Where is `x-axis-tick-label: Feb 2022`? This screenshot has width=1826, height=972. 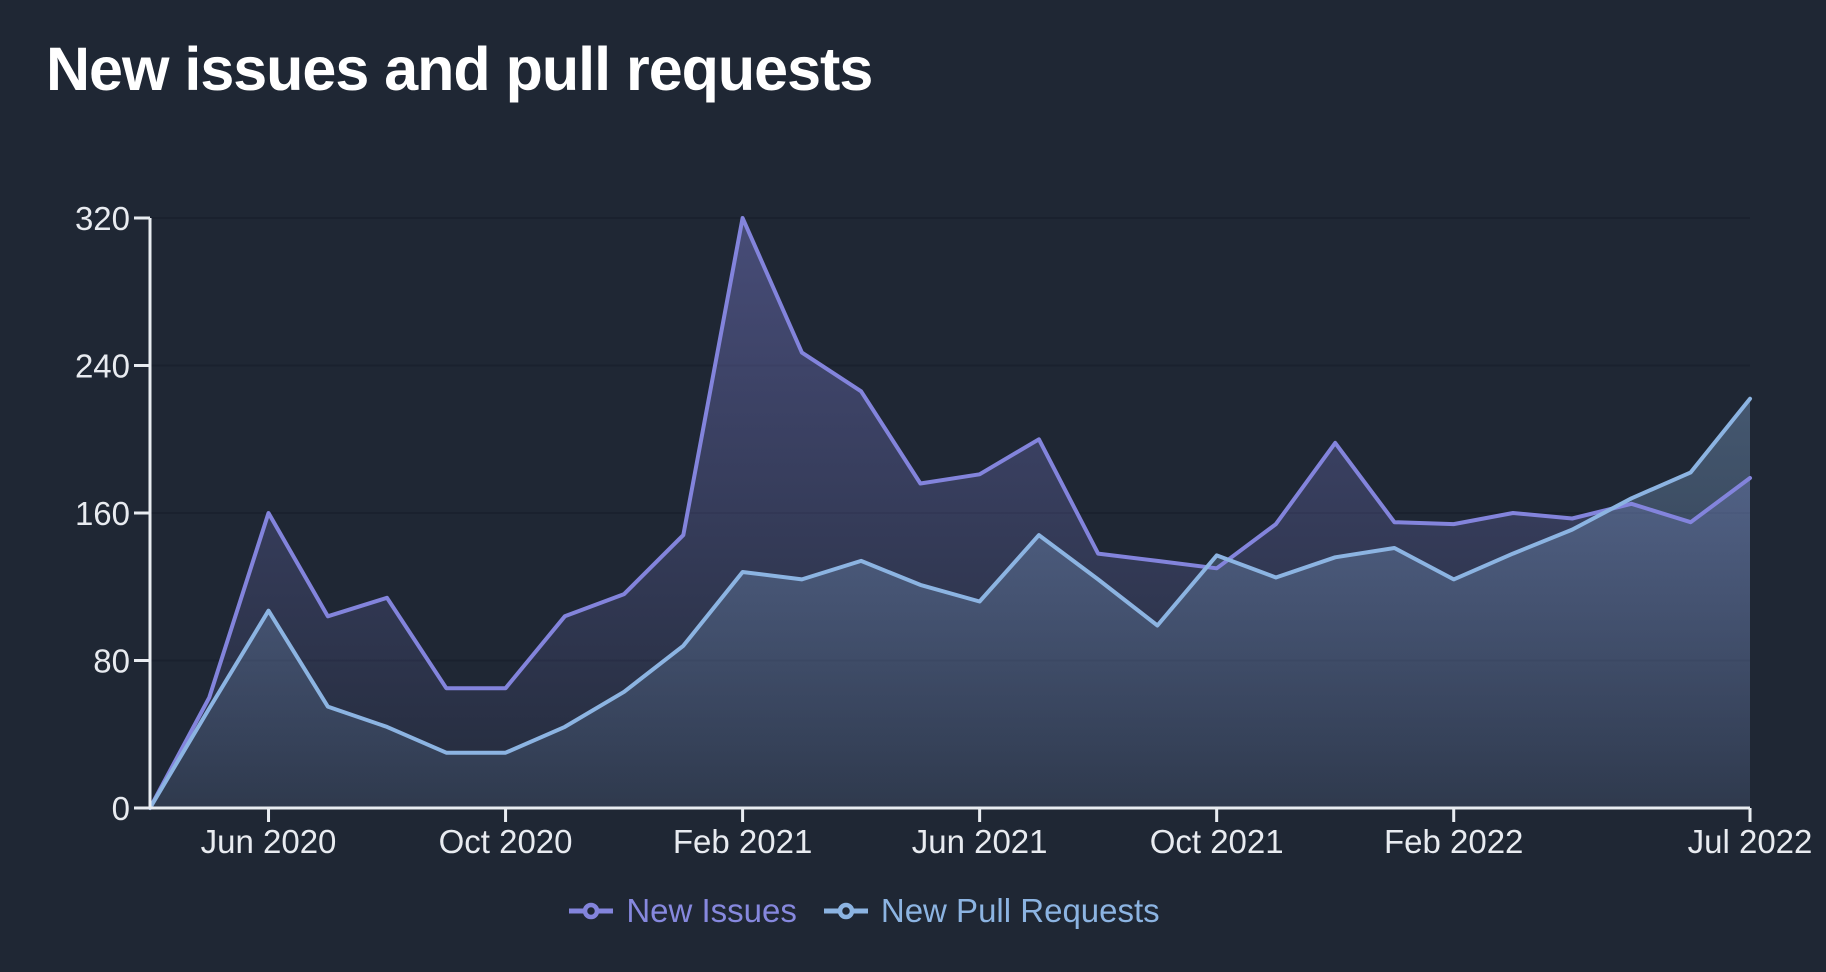
x-axis-tick-label: Feb 2022 is located at coordinates (1453, 841).